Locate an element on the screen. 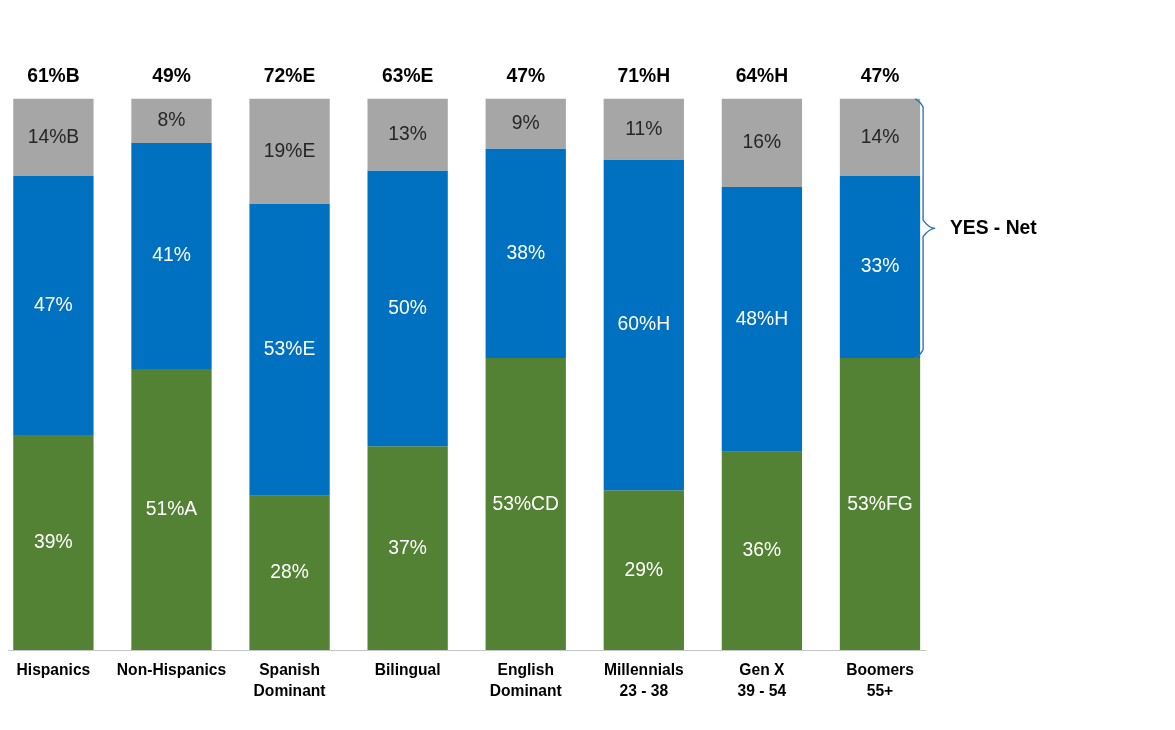 This screenshot has width=1175, height=730. data-label: 48%H is located at coordinates (762, 318).